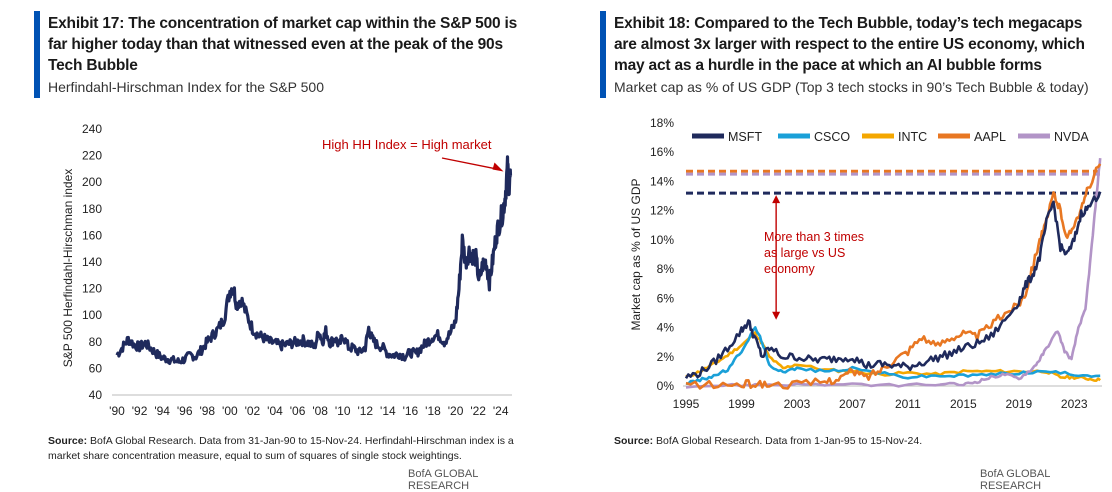  Describe the element at coordinates (92, 262) in the screenshot. I see `y-tick-label: 140` at that location.